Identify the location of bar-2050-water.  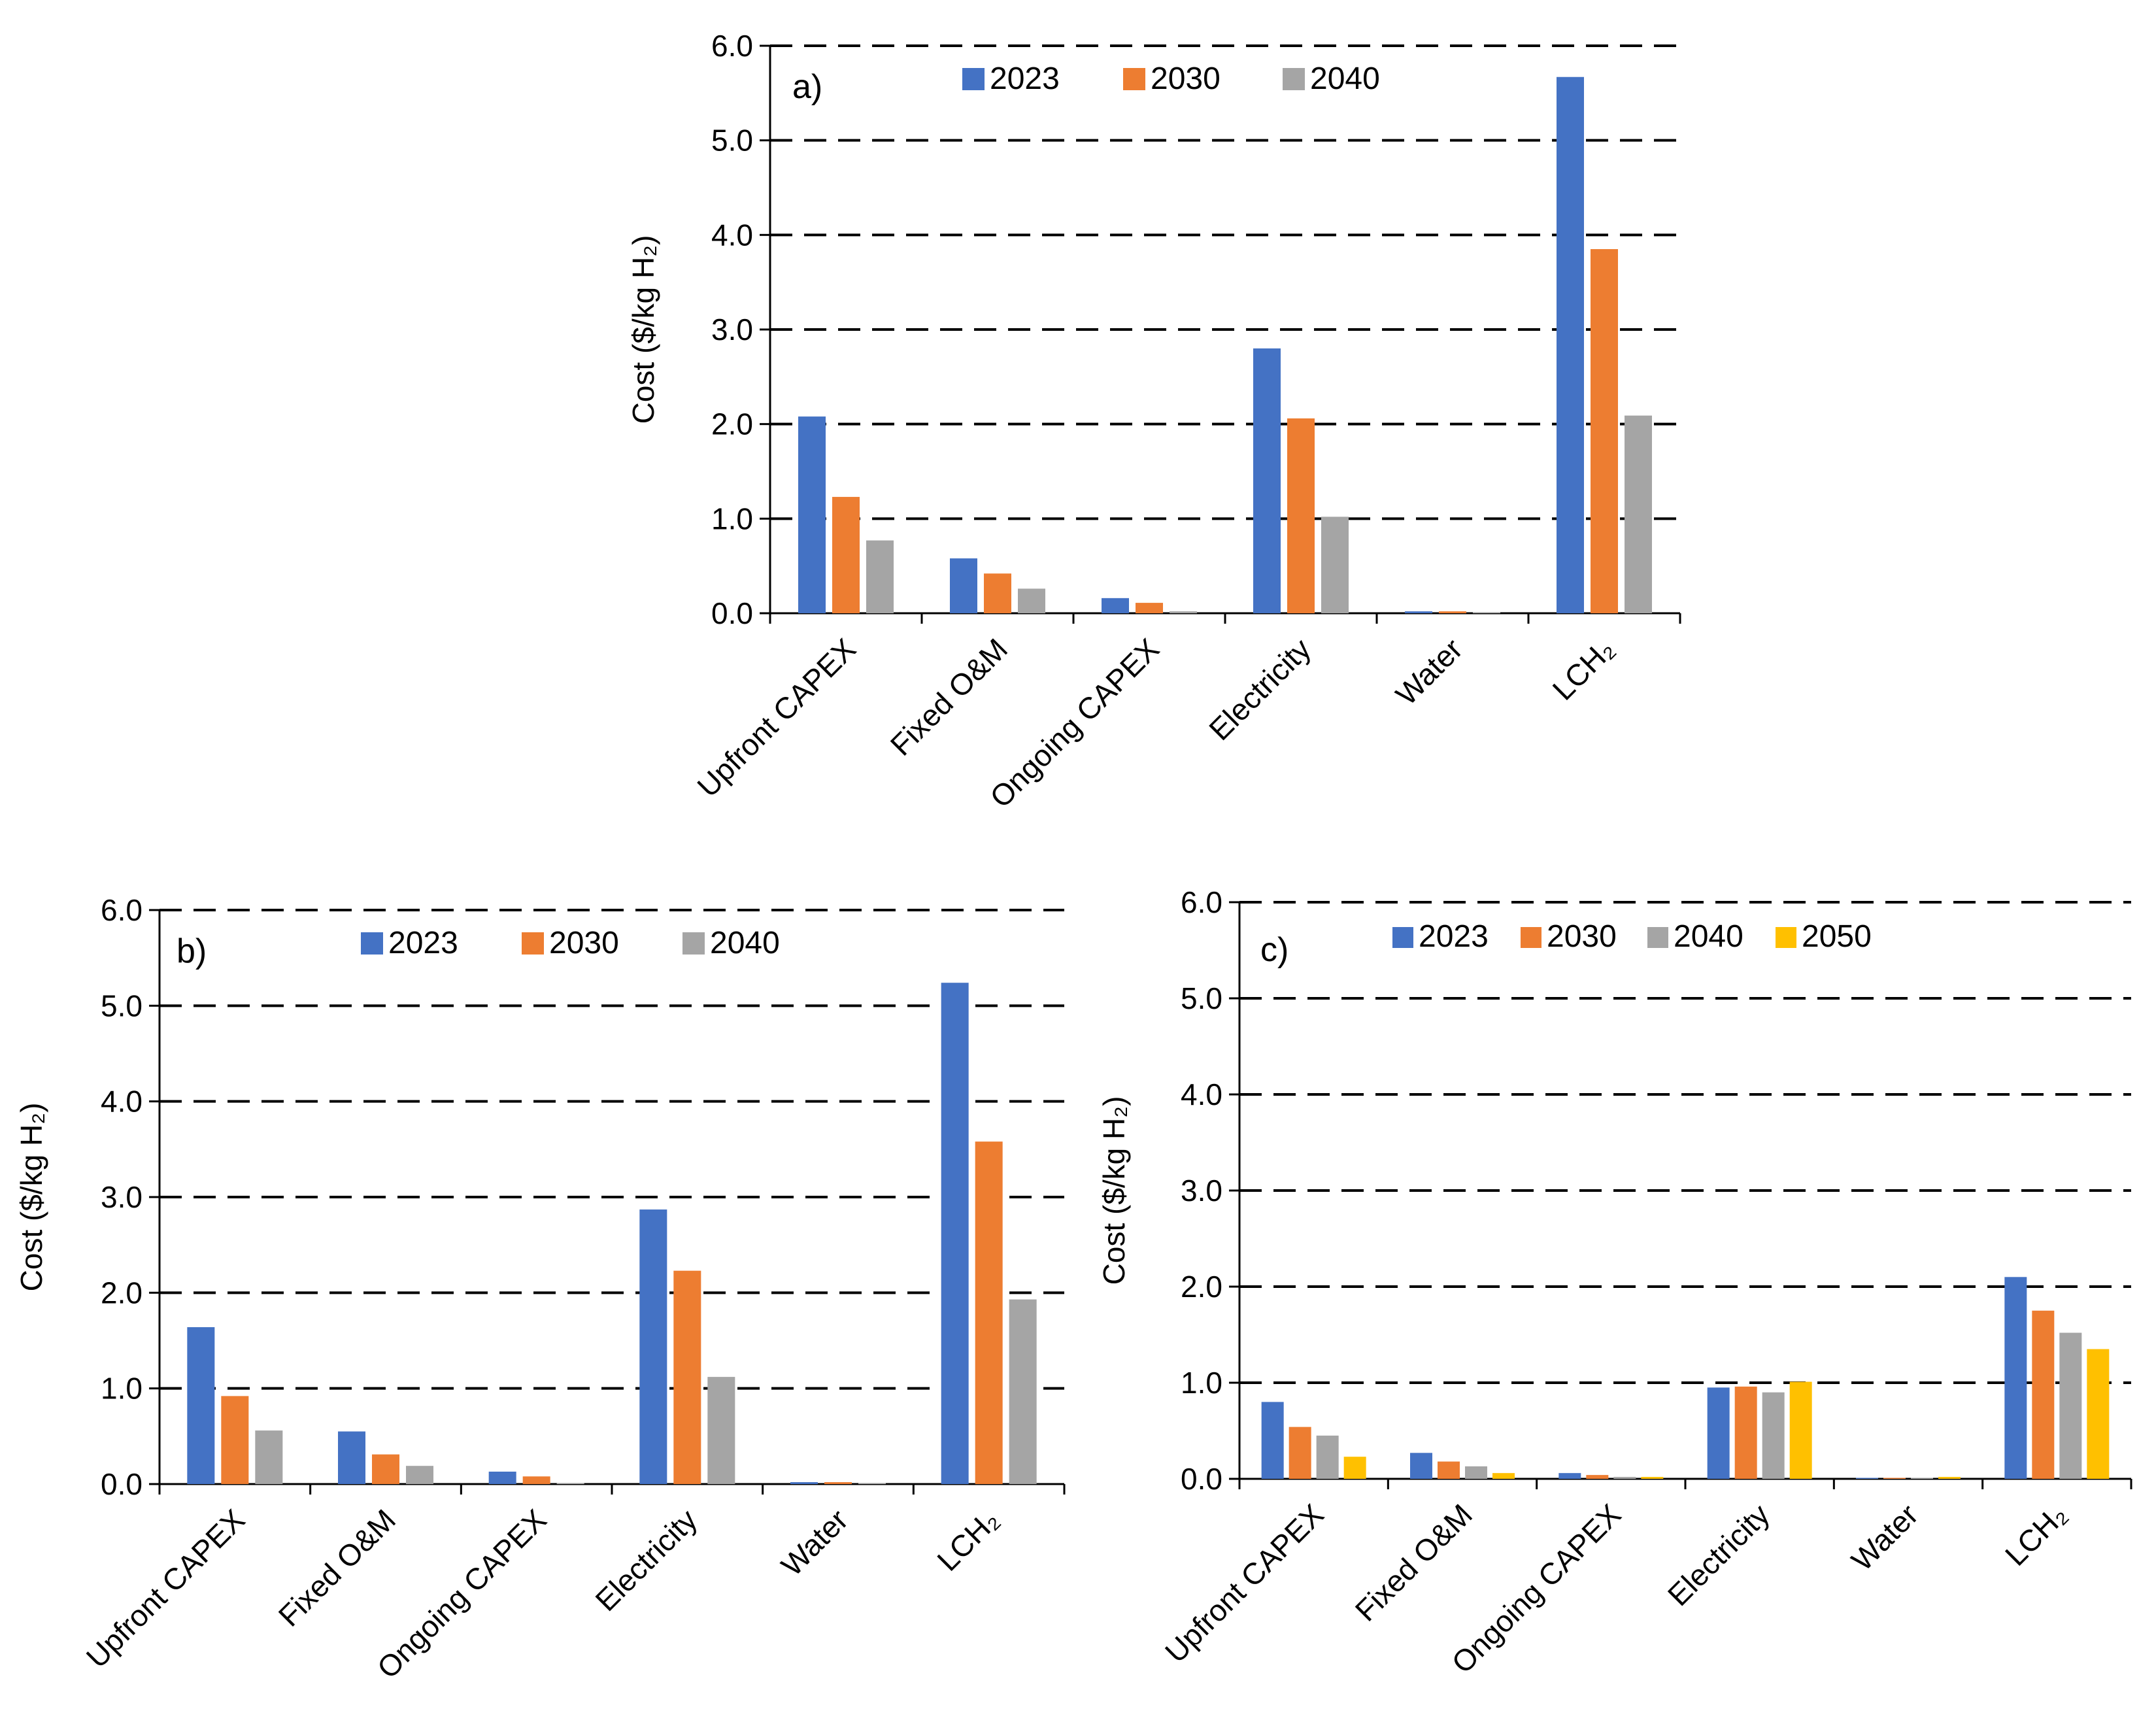
(1949, 1478).